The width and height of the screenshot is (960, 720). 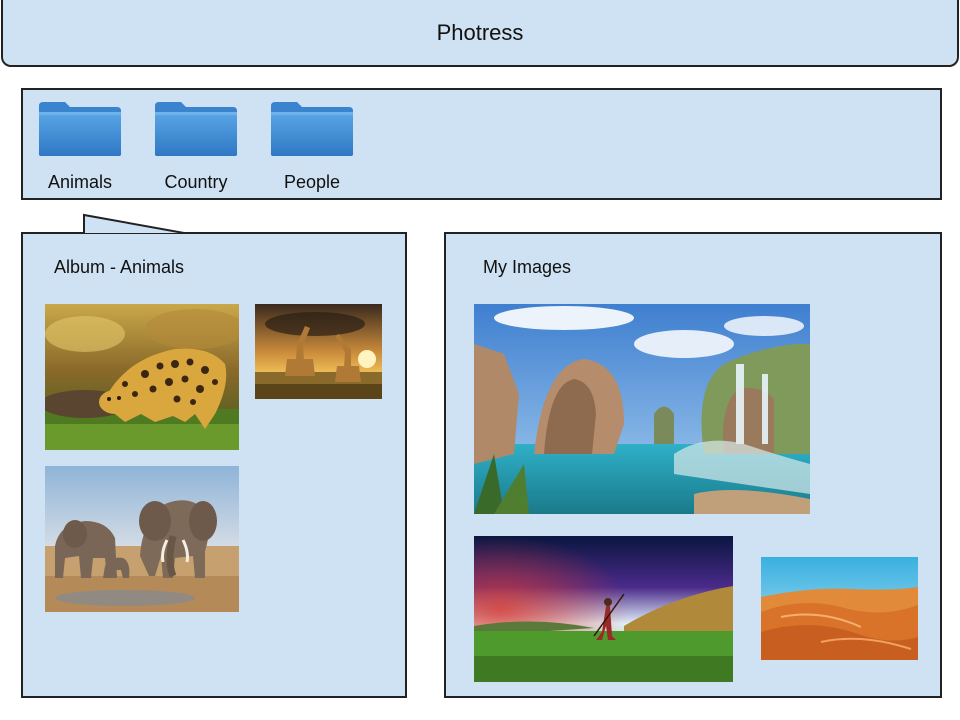 I want to click on photo-hunter, so click(x=603, y=609).